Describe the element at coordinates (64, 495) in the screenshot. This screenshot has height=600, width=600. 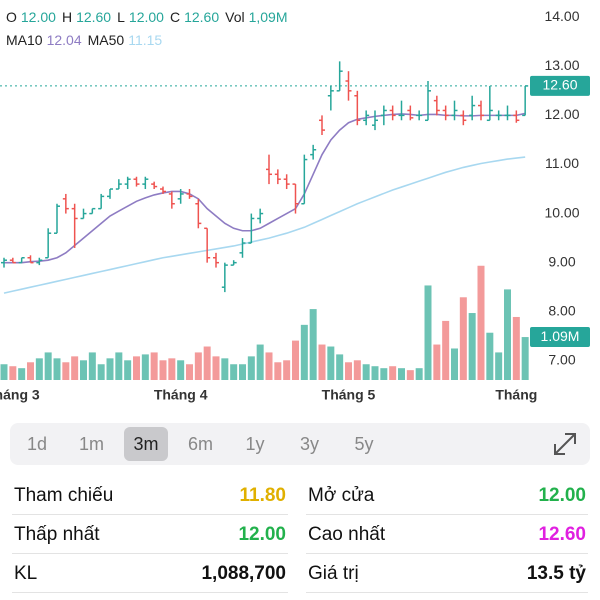
I see `stat-label: Tham chiếu` at that location.